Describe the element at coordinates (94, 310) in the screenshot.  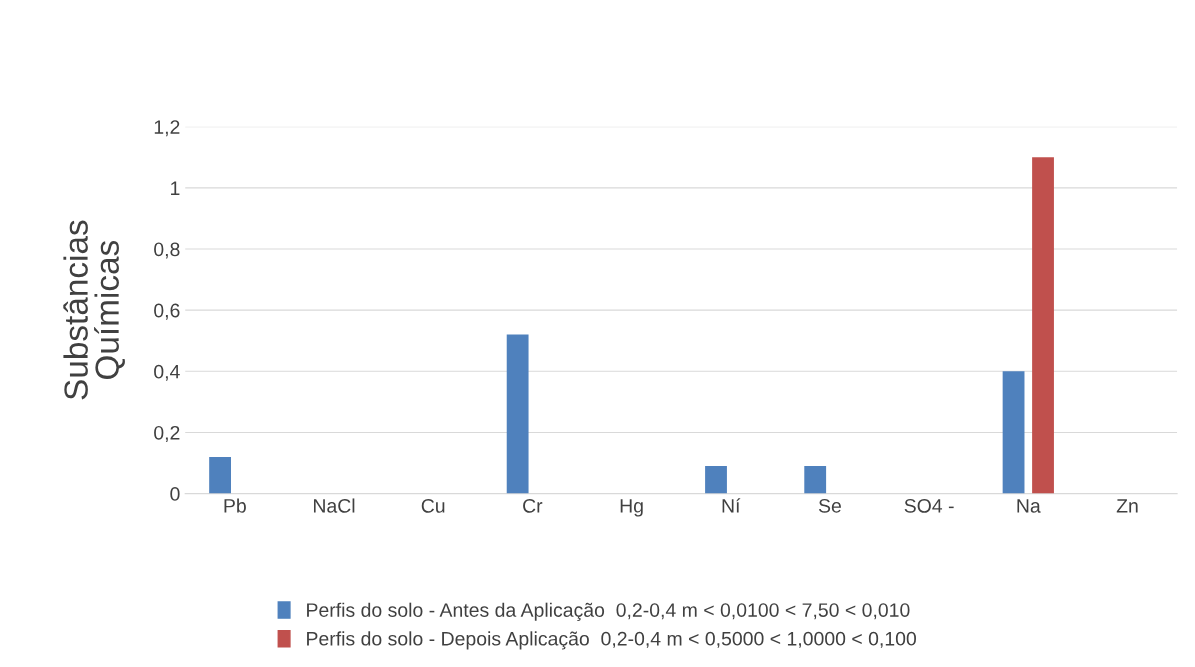
I see `y-axis-title: Substâncias Químicas` at that location.